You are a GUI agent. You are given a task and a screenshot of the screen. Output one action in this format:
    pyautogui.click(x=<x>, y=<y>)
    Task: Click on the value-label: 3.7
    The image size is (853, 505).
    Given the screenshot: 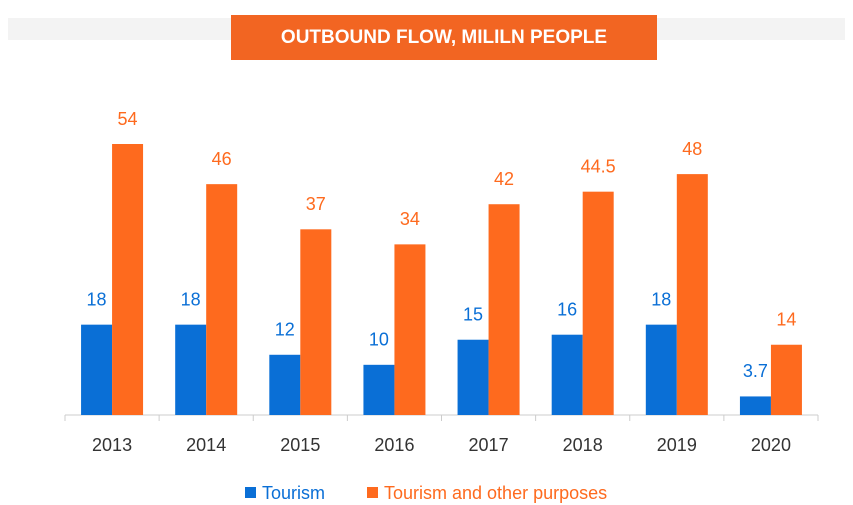 What is the action you would take?
    pyautogui.click(x=755, y=371)
    